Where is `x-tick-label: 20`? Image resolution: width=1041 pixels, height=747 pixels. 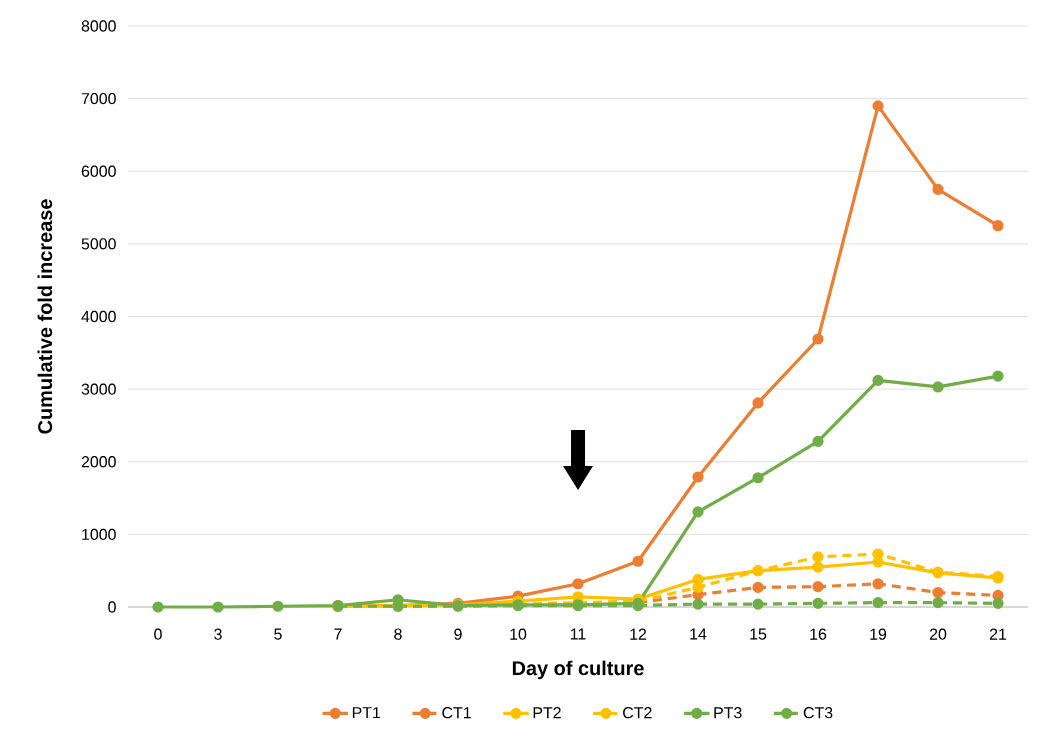 x-tick-label: 20 is located at coordinates (938, 634).